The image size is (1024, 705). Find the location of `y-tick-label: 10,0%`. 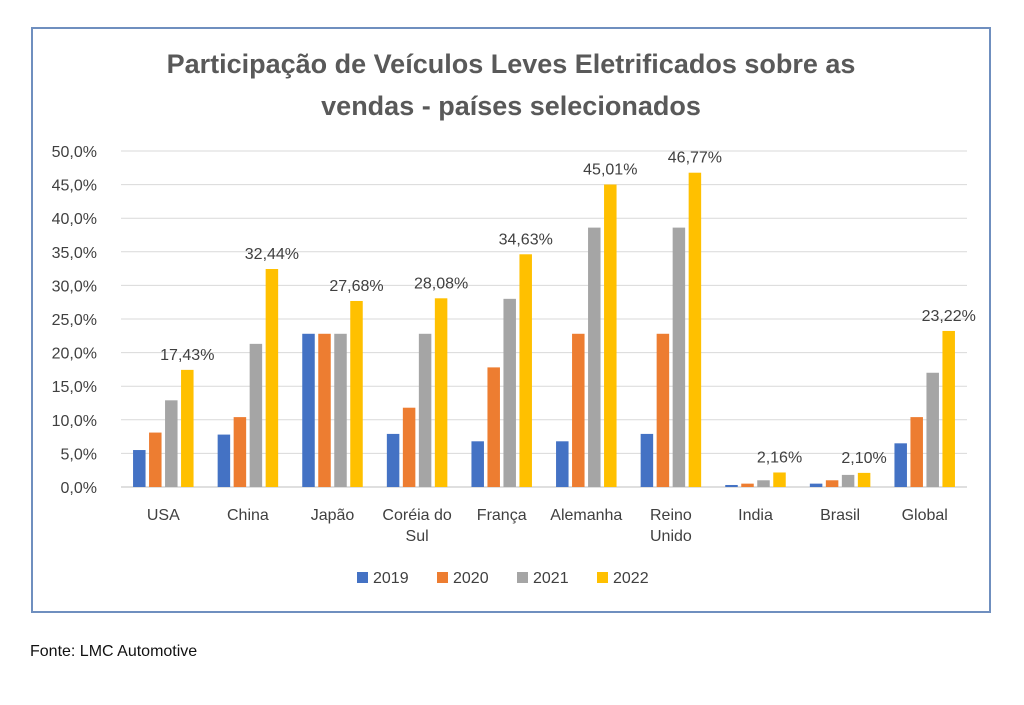

y-tick-label: 10,0% is located at coordinates (74, 421).